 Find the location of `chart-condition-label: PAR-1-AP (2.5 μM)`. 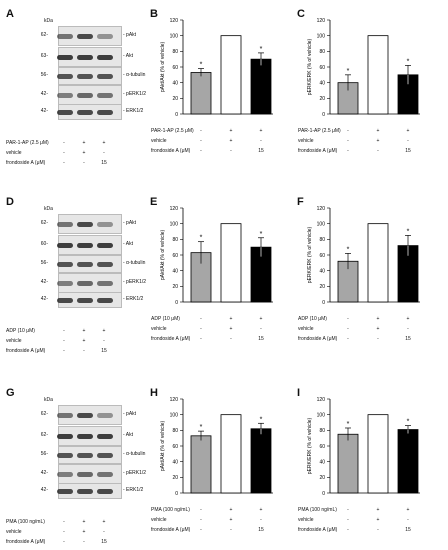

chart-condition-label: PAR-1-AP (2.5 μM) is located at coordinates (172, 131).